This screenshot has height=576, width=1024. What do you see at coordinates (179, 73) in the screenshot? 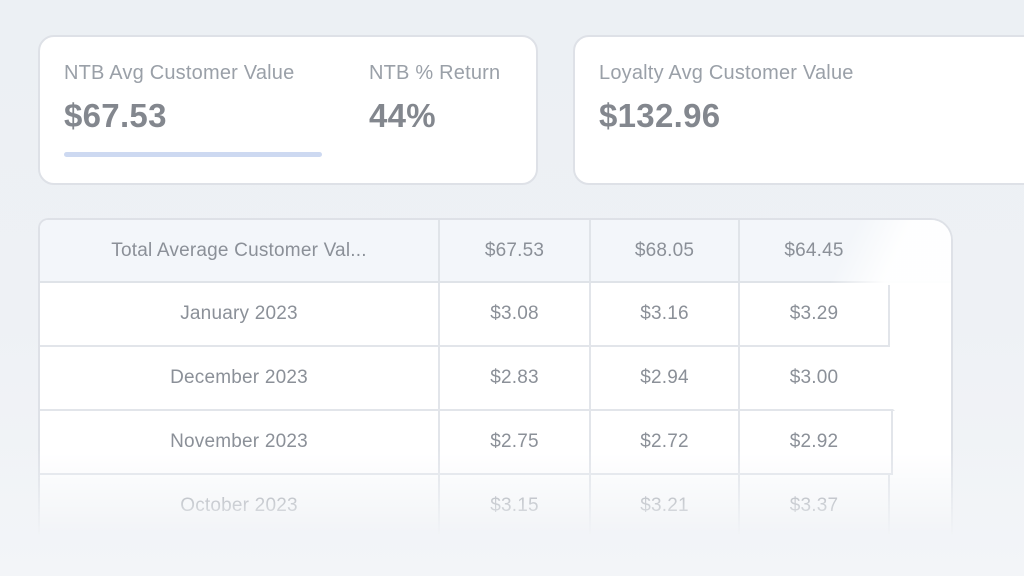
I see `stat-label: NTB Avg Customer Value` at bounding box center [179, 73].